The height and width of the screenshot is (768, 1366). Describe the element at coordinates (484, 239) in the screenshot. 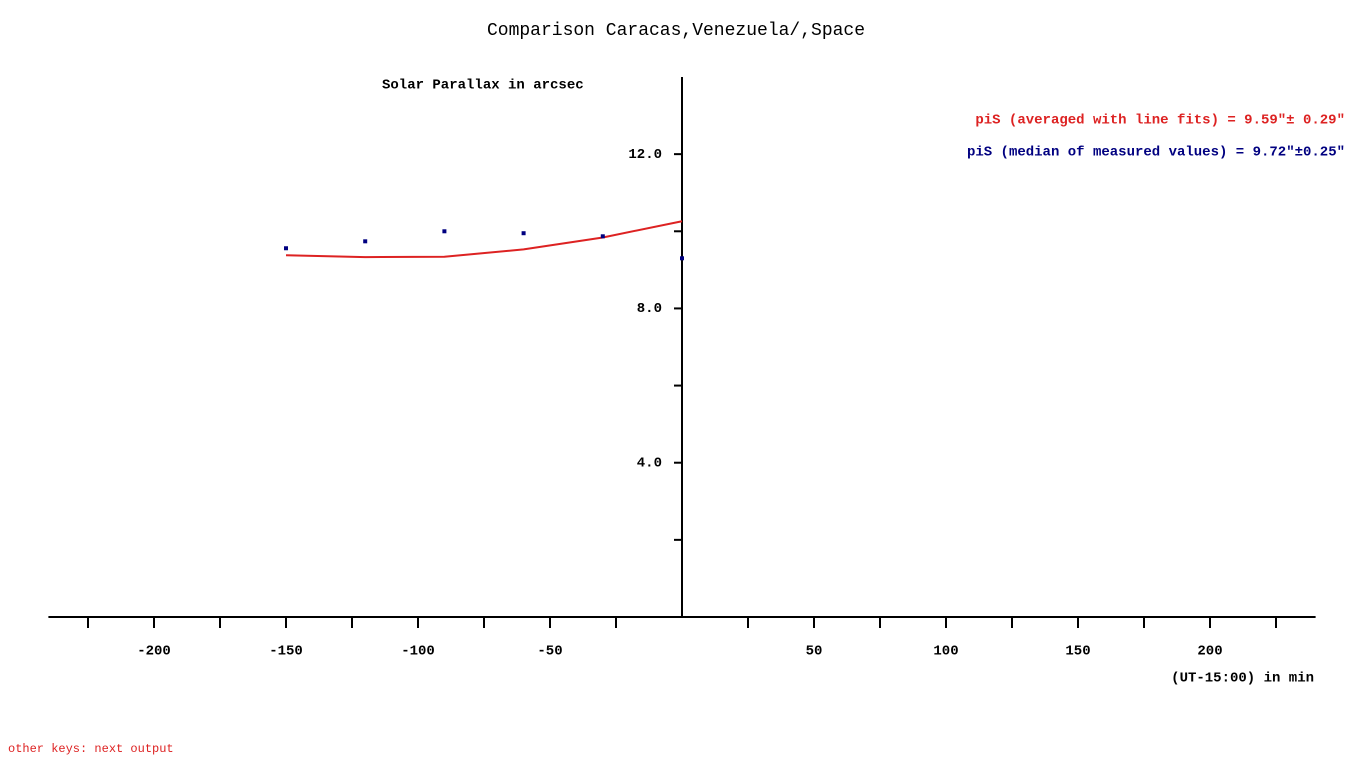

I see `fit-line` at that location.